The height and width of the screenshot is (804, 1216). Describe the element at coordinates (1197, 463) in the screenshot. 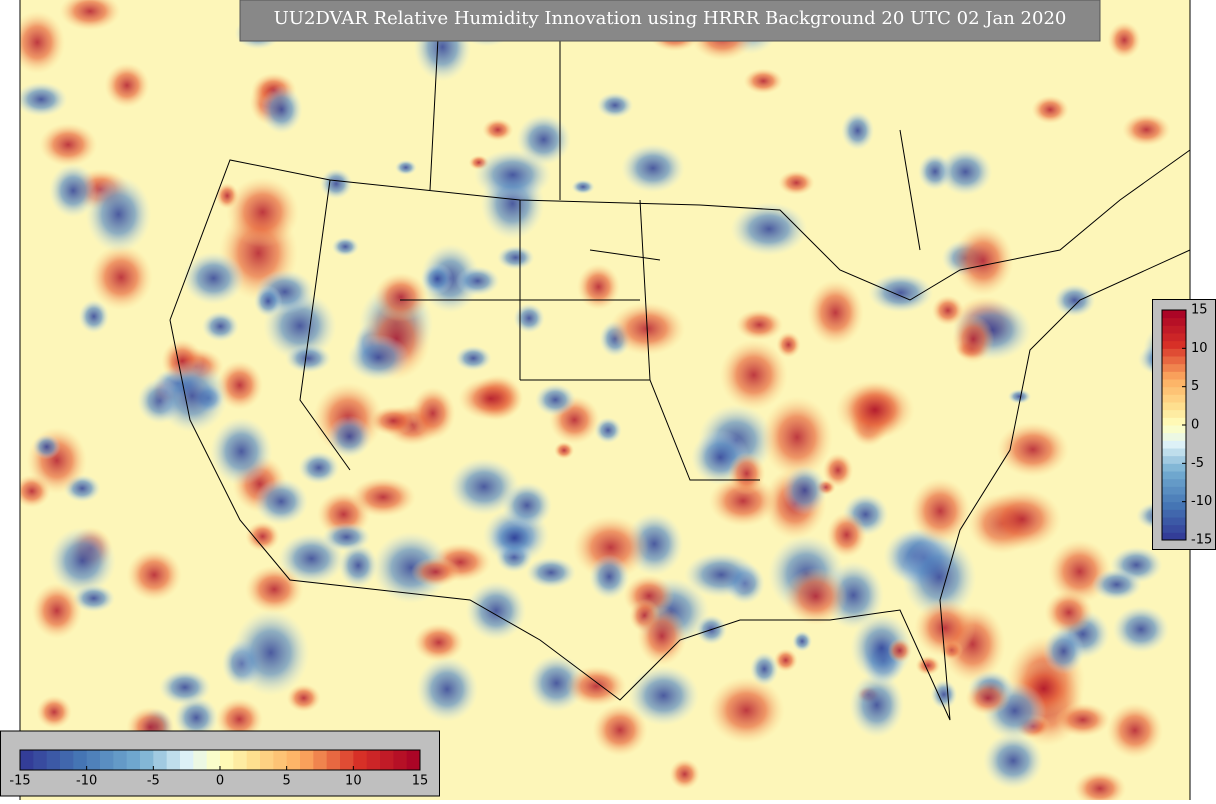

I see `colorbar-tick-label: -5` at that location.